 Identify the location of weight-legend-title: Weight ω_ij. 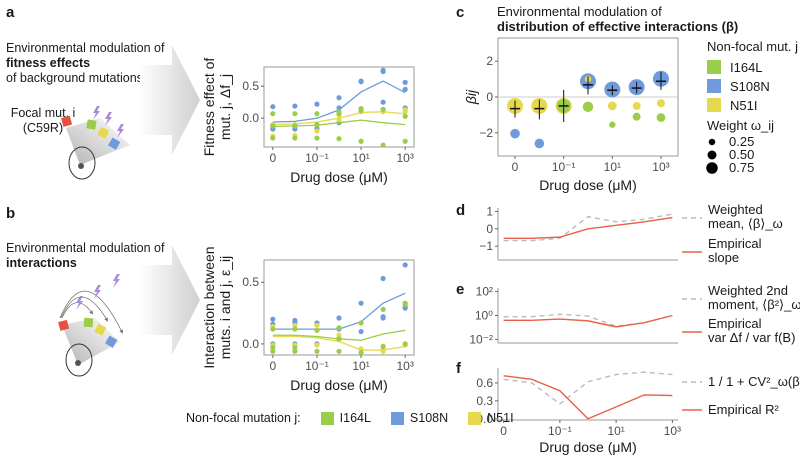
(740, 125).